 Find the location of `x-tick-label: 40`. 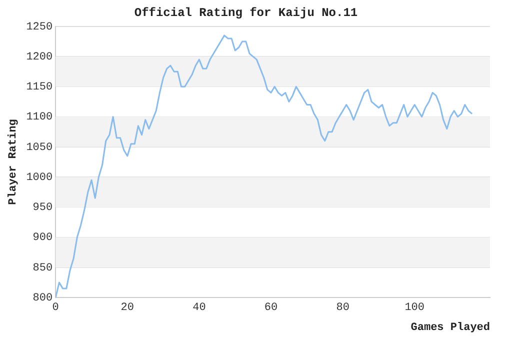

x-tick-label: 40 is located at coordinates (199, 308).